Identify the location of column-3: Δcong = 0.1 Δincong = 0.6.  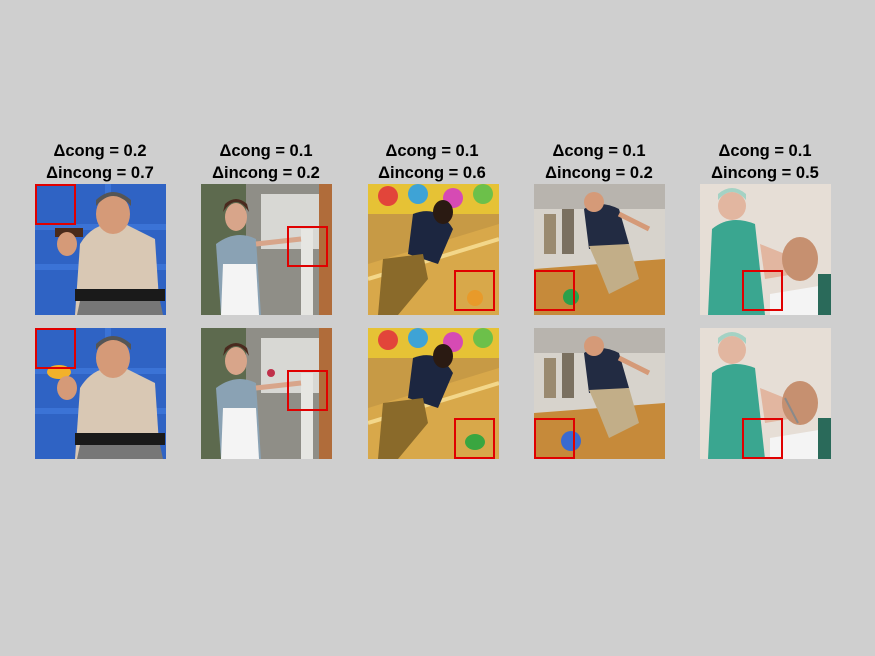
(432, 162).